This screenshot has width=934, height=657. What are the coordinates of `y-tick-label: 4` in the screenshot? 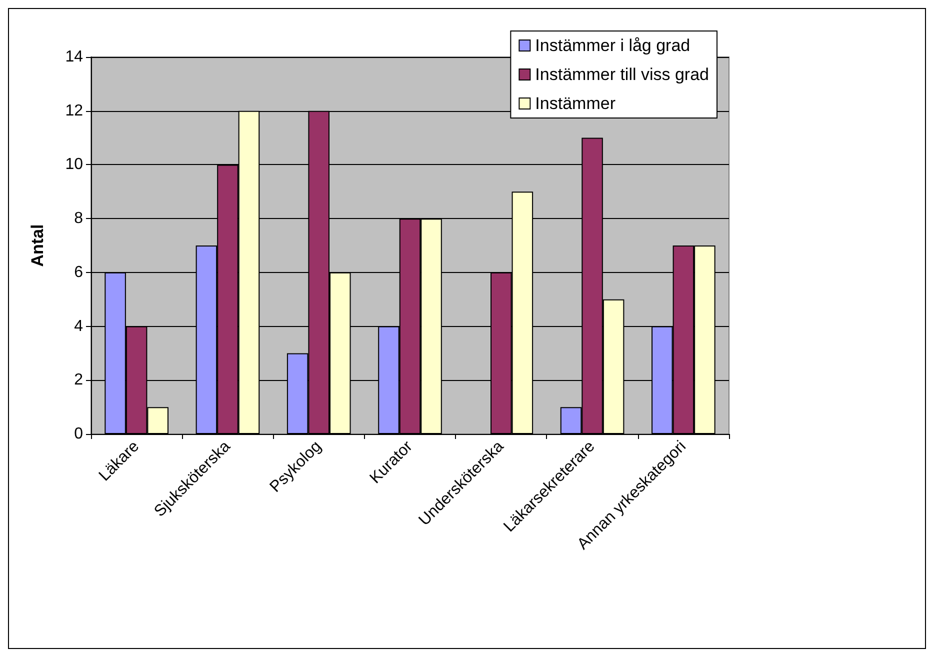 It's located at (79, 326).